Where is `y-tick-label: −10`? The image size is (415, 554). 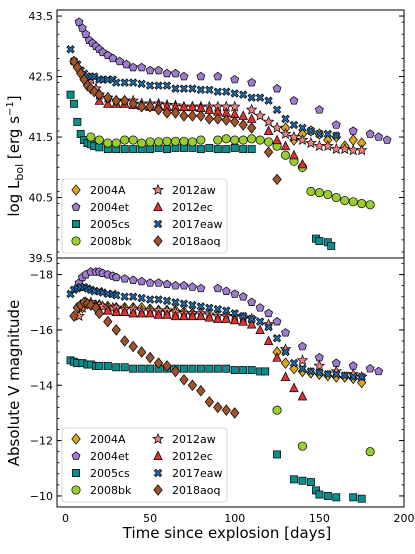 y-tick-label: −10 is located at coordinates (41, 496).